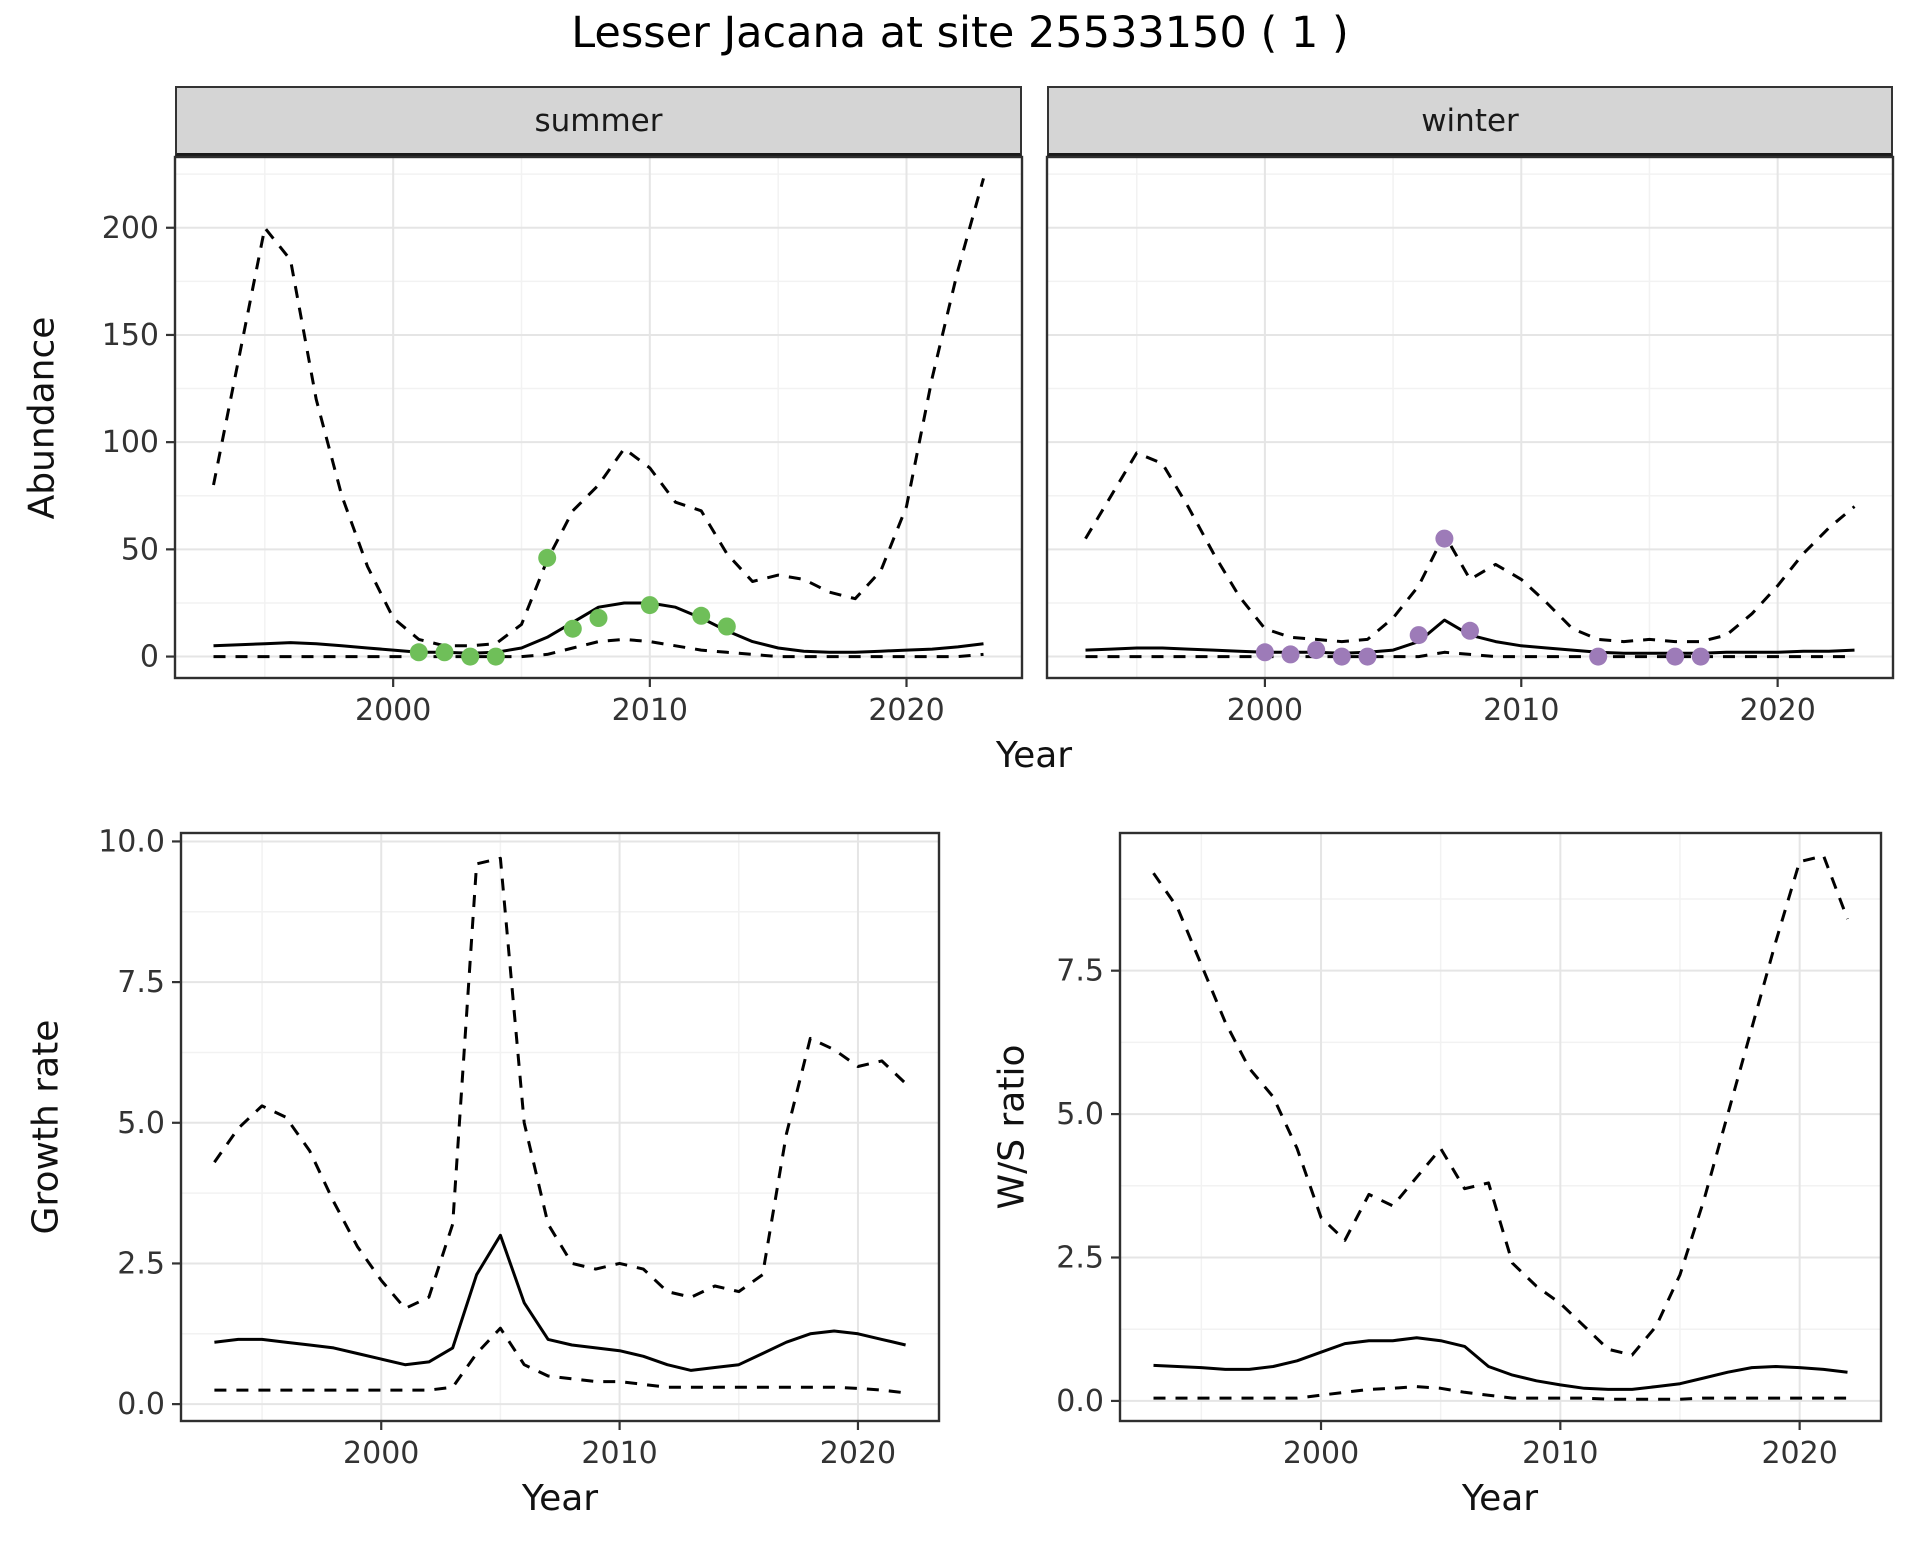 Image resolution: width=1920 pixels, height=1560 pixels. I want to click on facet-strip-winter: winter, so click(1470, 121).